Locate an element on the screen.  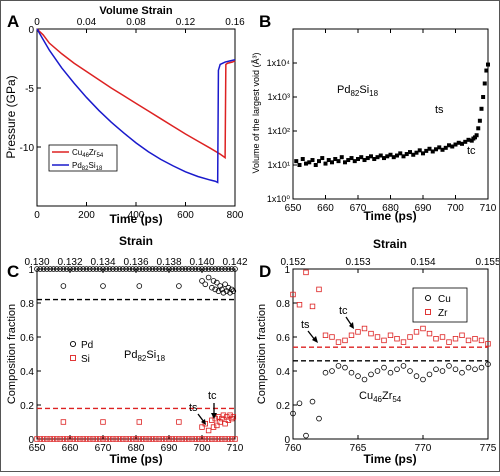
panel-b-x-tick-label: 710 is located at coordinates (488, 208).